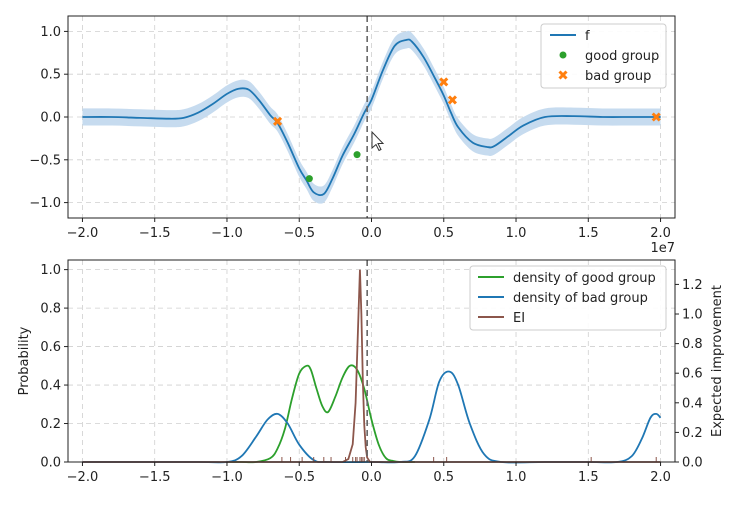  Describe the element at coordinates (692, 285) in the screenshot. I see `bottom-y2-tick-label: 1.2` at that location.